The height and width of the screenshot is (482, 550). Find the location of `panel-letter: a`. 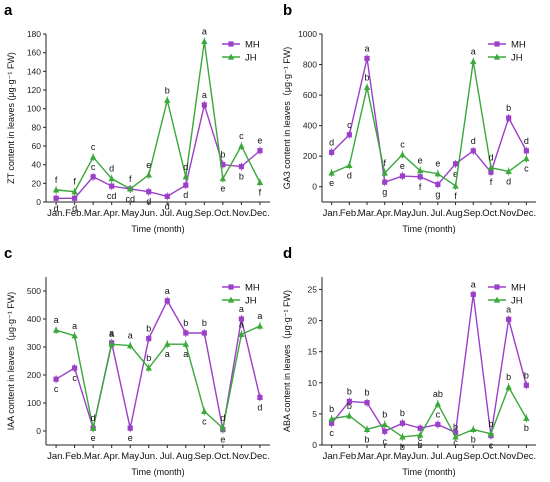

panel-letter: a is located at coordinates (8, 10).